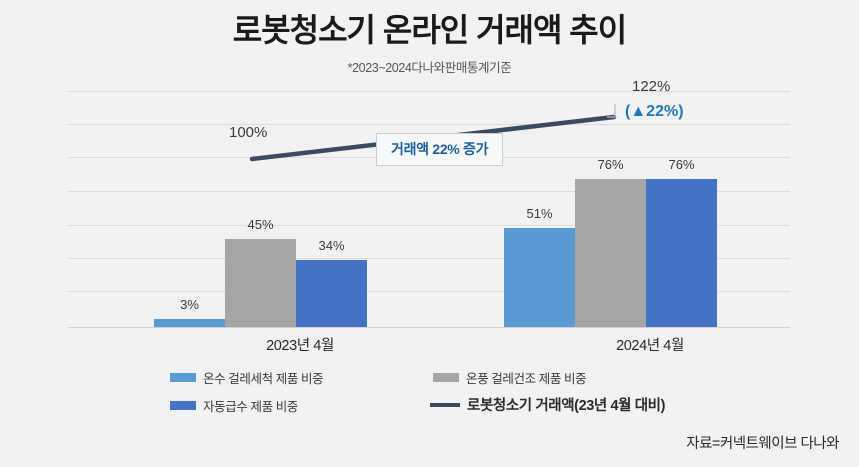 Image resolution: width=859 pixels, height=467 pixels. What do you see at coordinates (429, 327) in the screenshot?
I see `axis-baseline` at bounding box center [429, 327].